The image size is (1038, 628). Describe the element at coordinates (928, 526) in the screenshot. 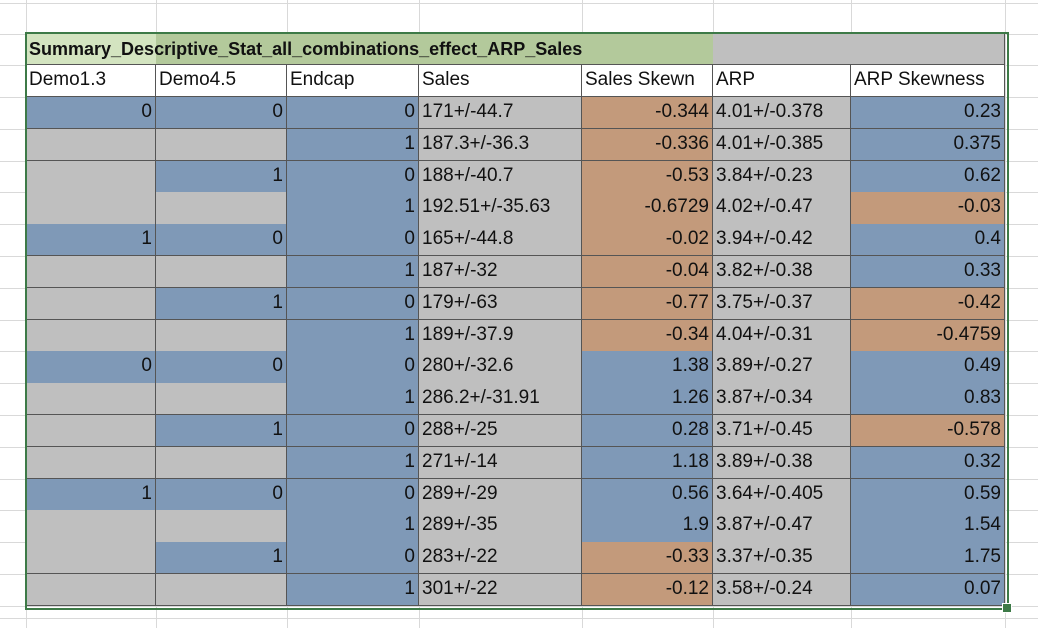

I see `cell: 1.54` at that location.